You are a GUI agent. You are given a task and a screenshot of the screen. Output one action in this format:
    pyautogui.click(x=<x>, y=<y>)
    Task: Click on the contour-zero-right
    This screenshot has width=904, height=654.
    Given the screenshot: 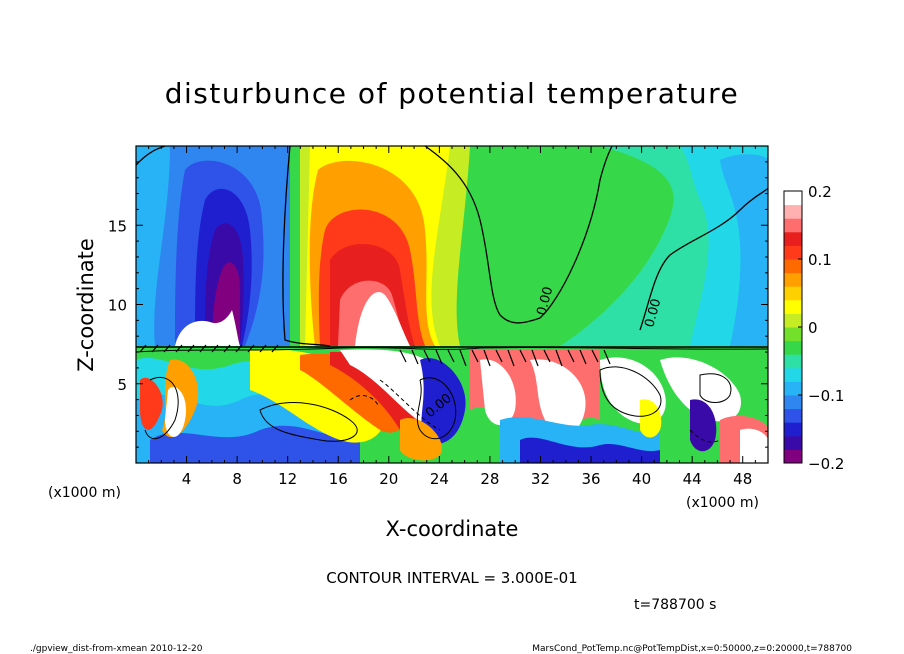 What is the action you would take?
    pyautogui.click(x=518, y=235)
    